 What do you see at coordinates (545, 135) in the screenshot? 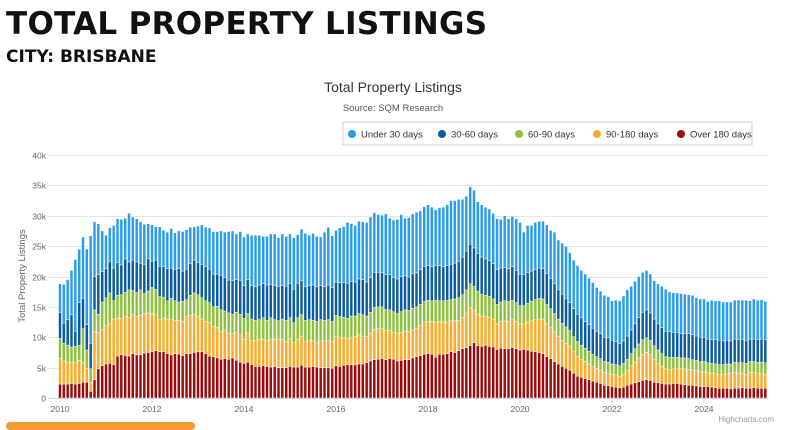
I see `legend-item: 60-90 days` at bounding box center [545, 135].